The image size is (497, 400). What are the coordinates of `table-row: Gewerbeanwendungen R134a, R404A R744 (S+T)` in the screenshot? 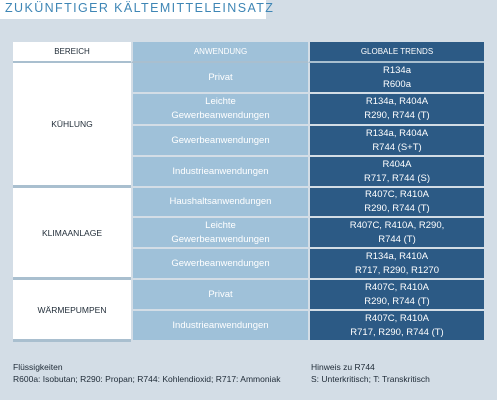 It's located at (248, 141).